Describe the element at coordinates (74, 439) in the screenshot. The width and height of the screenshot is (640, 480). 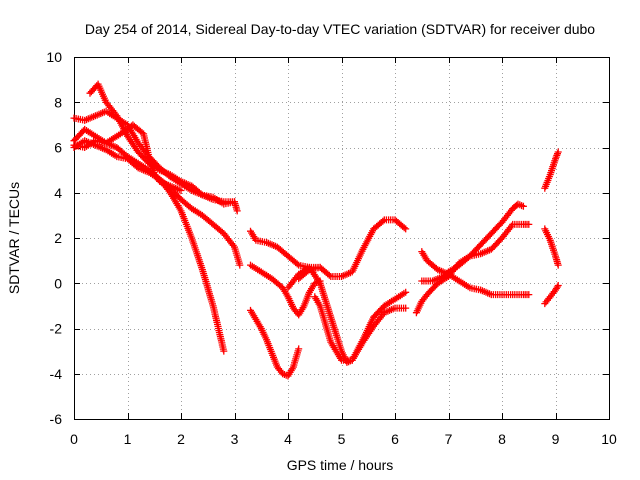
I see `x-tick-label: 0` at that location.